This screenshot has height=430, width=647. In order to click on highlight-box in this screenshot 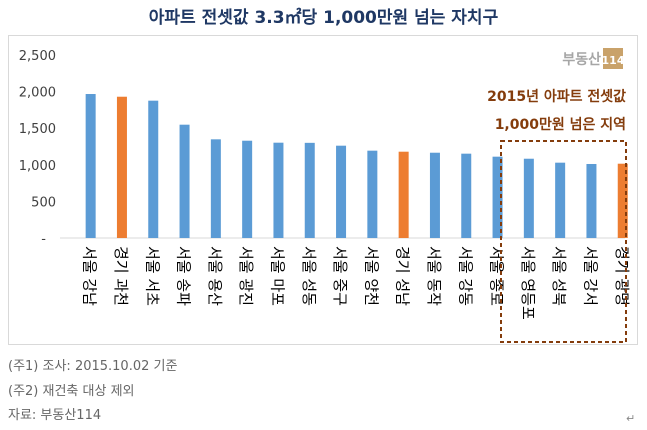, I will do `click(563, 241)`.